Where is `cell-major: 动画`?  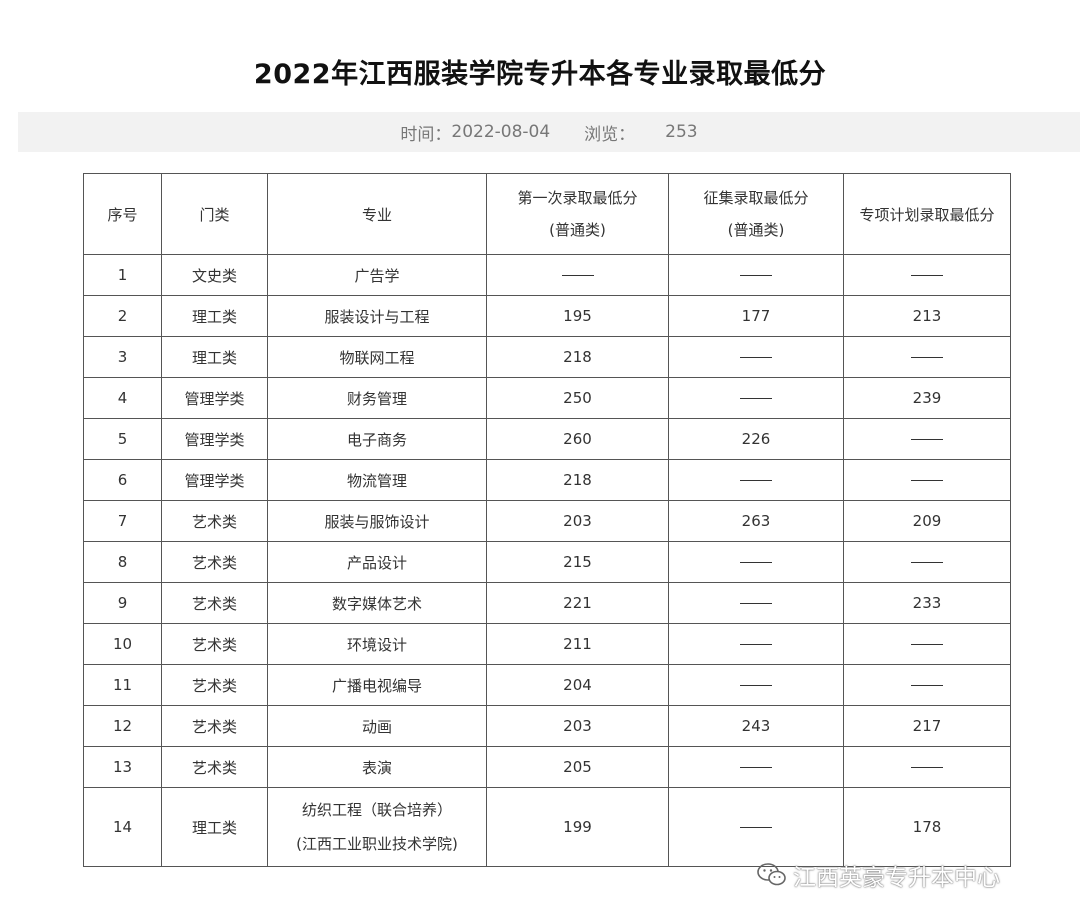
cell-major: 动画 is located at coordinates (377, 726).